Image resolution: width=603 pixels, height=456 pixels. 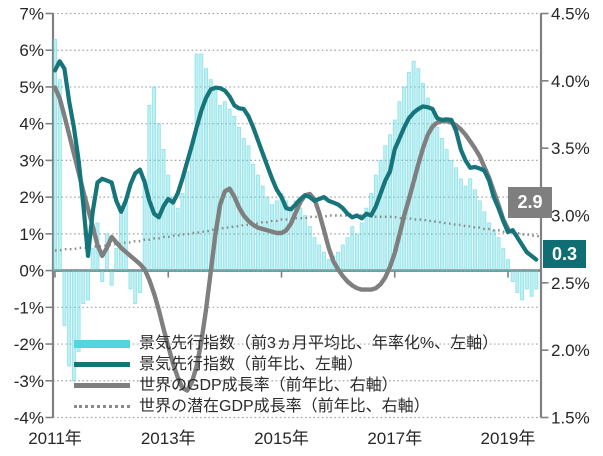 I want to click on svg-text: 0%, so click(x=31, y=271).